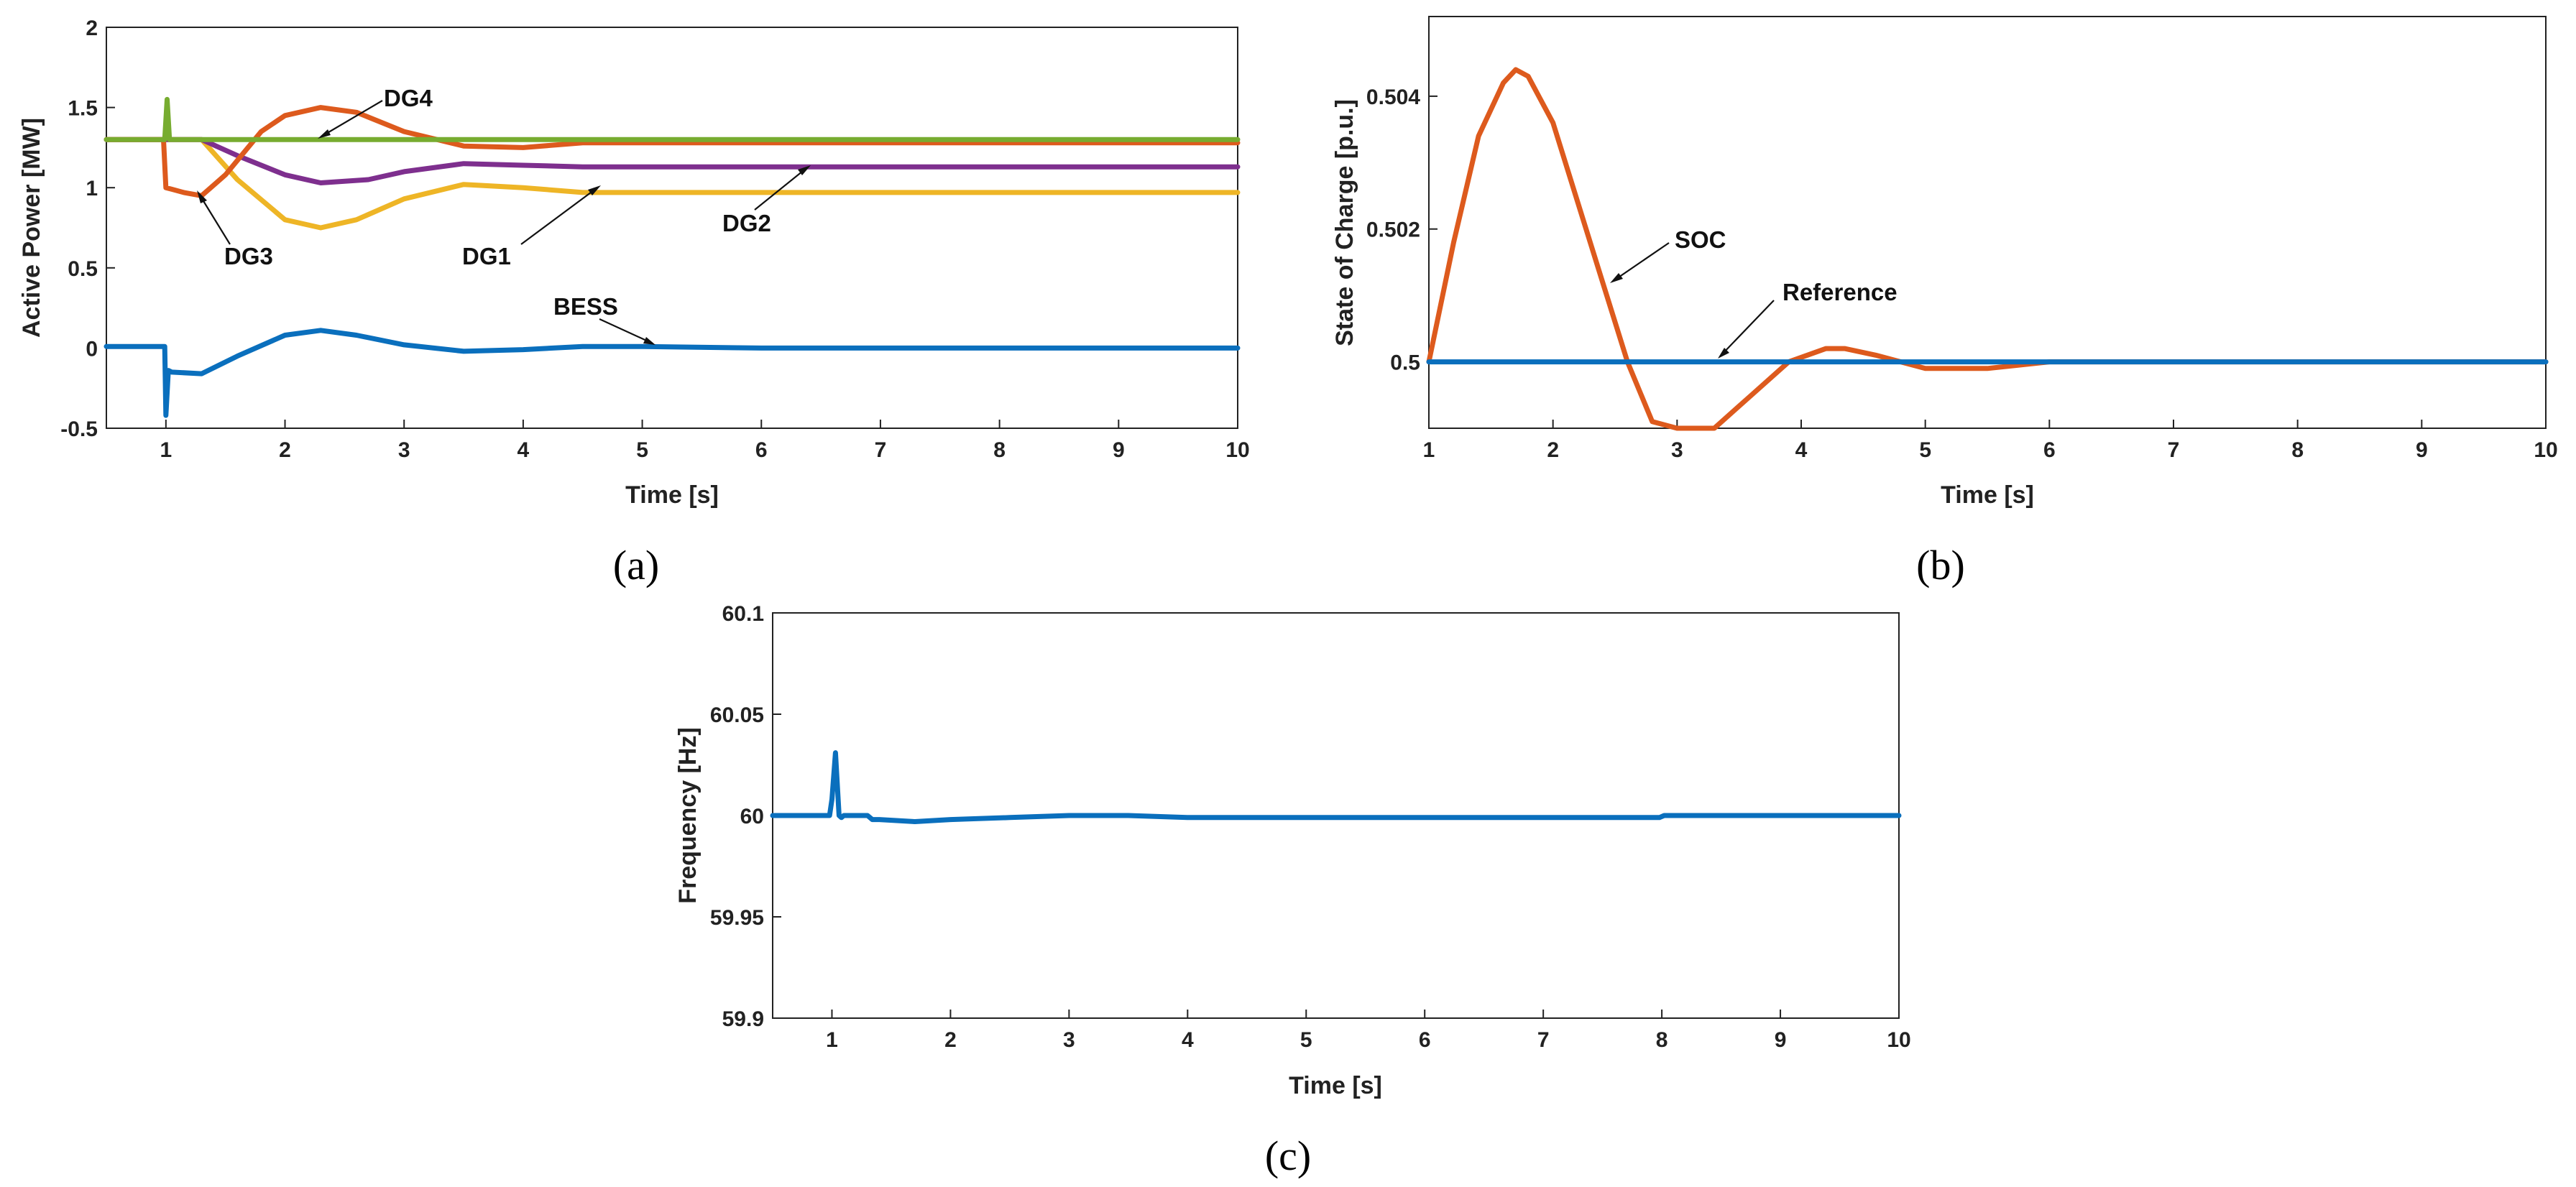 This screenshot has height=1187, width=2576. I want to click on chart-c-x-tick-label: 7, so click(1543, 1040).